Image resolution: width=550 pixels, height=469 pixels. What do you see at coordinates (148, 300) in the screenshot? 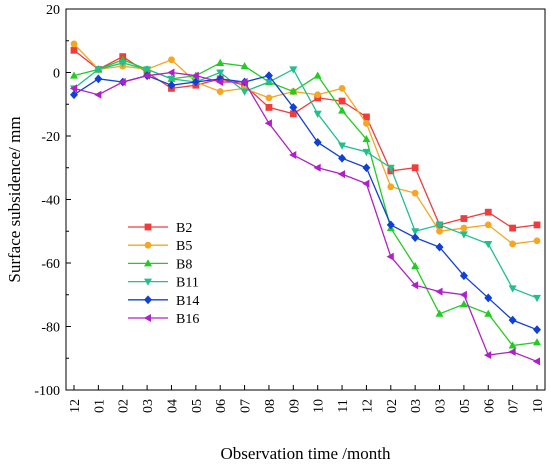
I see `legend-marker-b14` at bounding box center [148, 300].